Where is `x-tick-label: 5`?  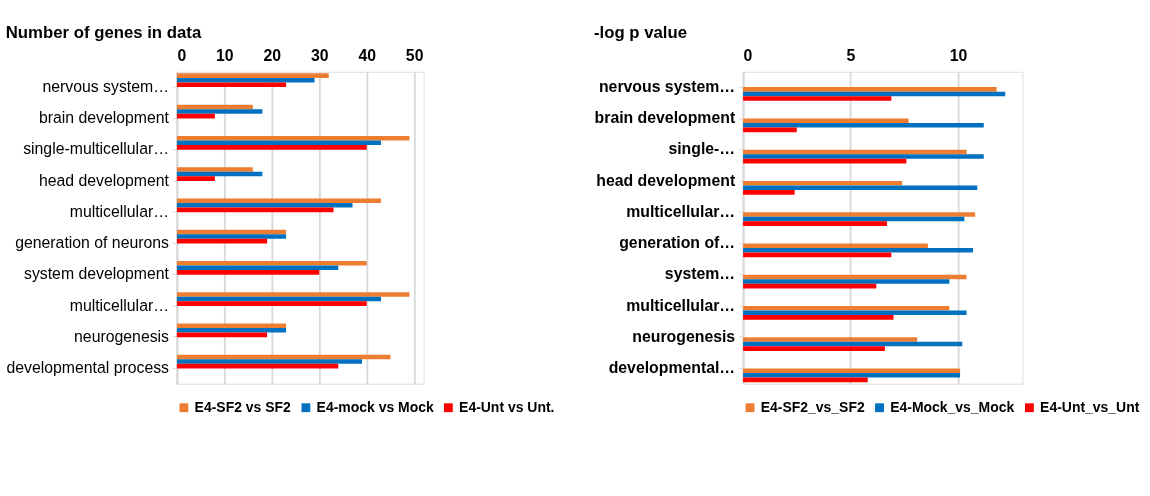 x-tick-label: 5 is located at coordinates (851, 56).